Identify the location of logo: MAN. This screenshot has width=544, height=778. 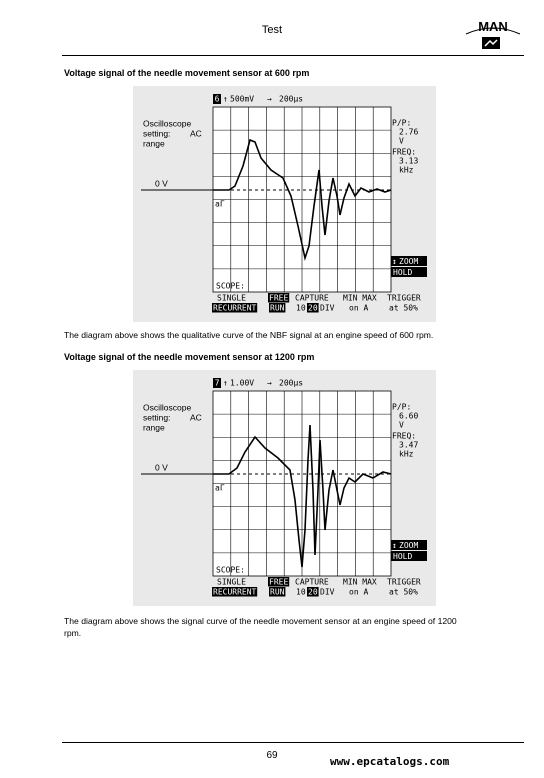
(493, 34).